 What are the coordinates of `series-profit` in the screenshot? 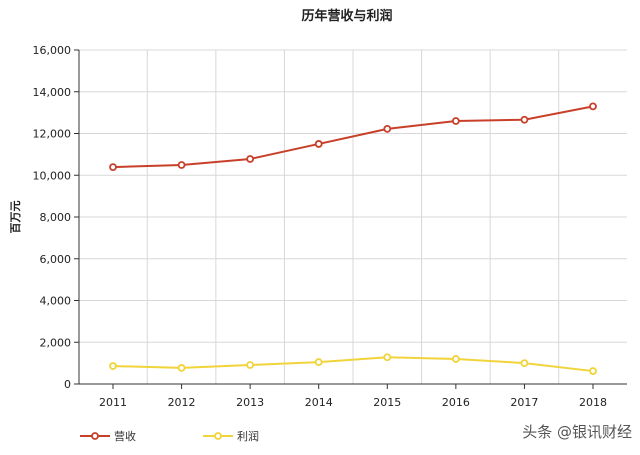 It's located at (353, 364).